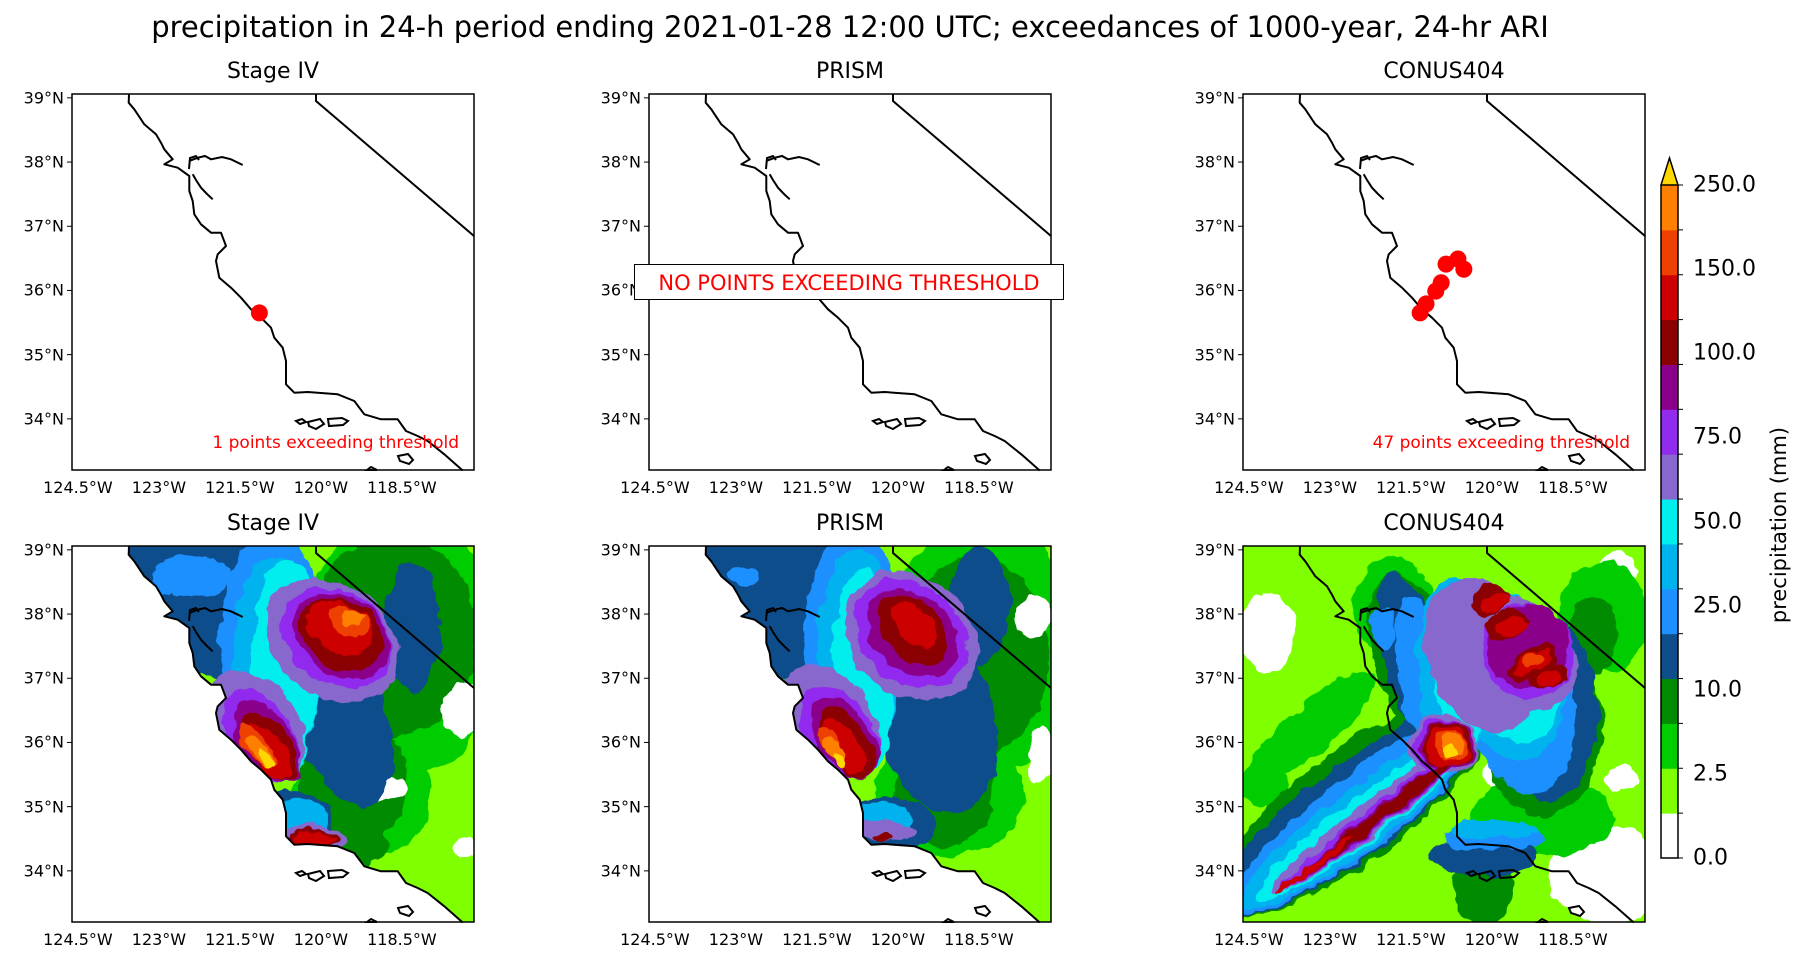 Image resolution: width=1811 pixels, height=968 pixels. I want to click on panel-title: CONUS404, so click(1444, 523).